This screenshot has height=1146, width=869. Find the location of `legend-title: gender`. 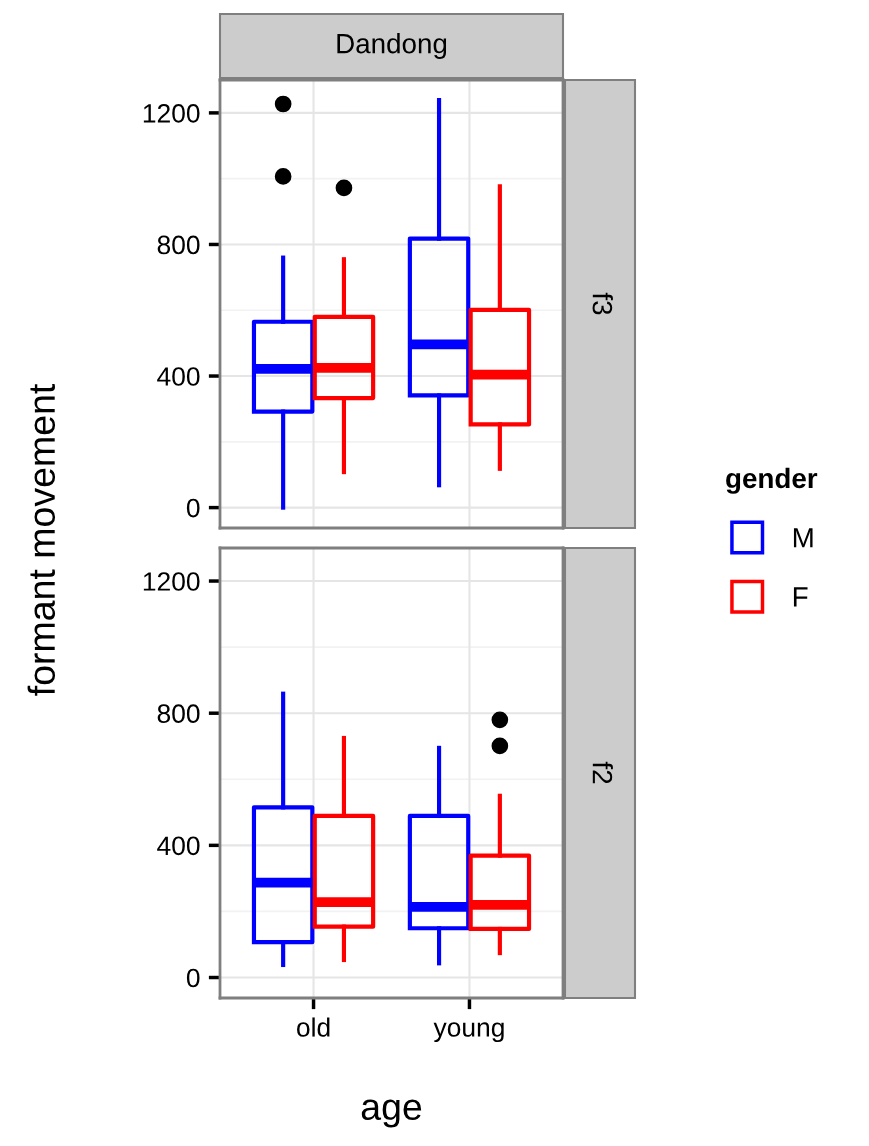

legend-title: gender is located at coordinates (772, 480).